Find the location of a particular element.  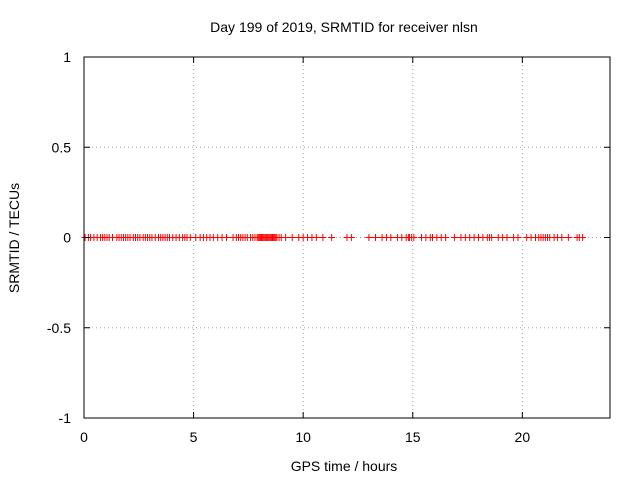

x-tick-label: 20 is located at coordinates (523, 437).